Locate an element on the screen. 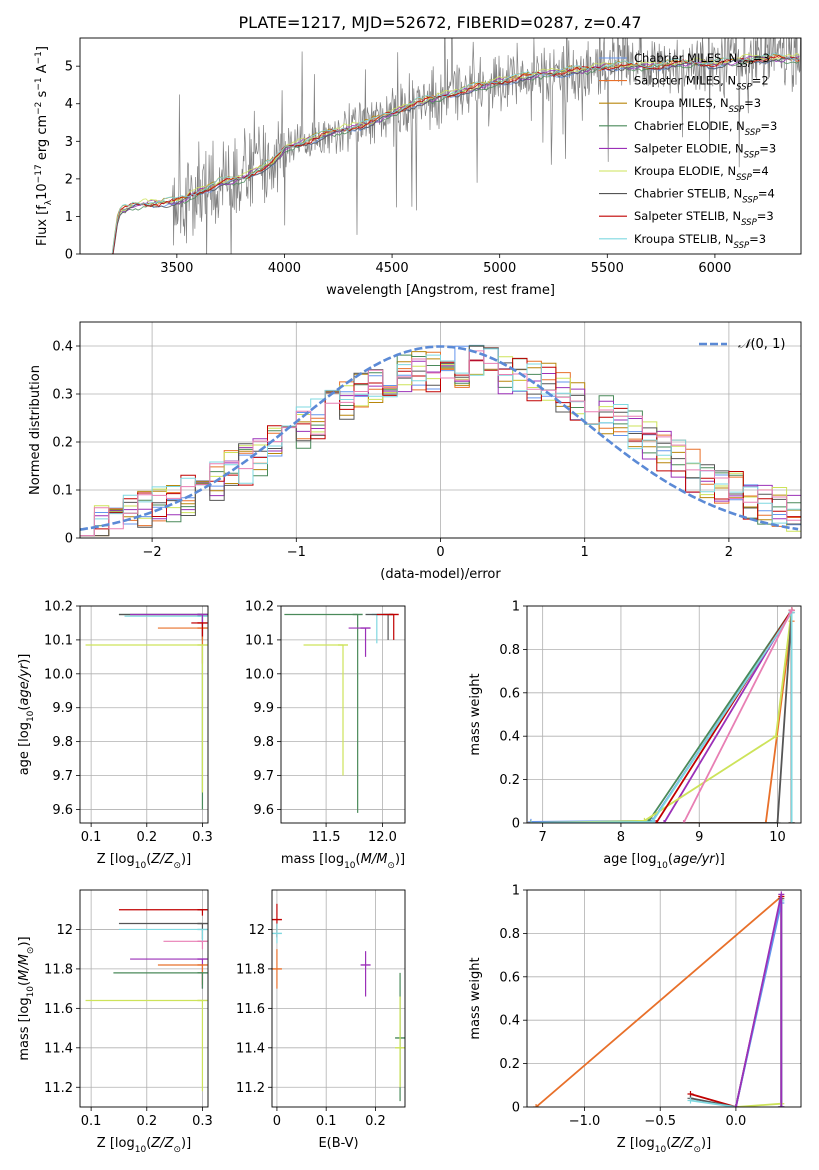 The image size is (819, 1170). legend-entry: Salpeter MILES, NSSP=2 is located at coordinates (701, 83).